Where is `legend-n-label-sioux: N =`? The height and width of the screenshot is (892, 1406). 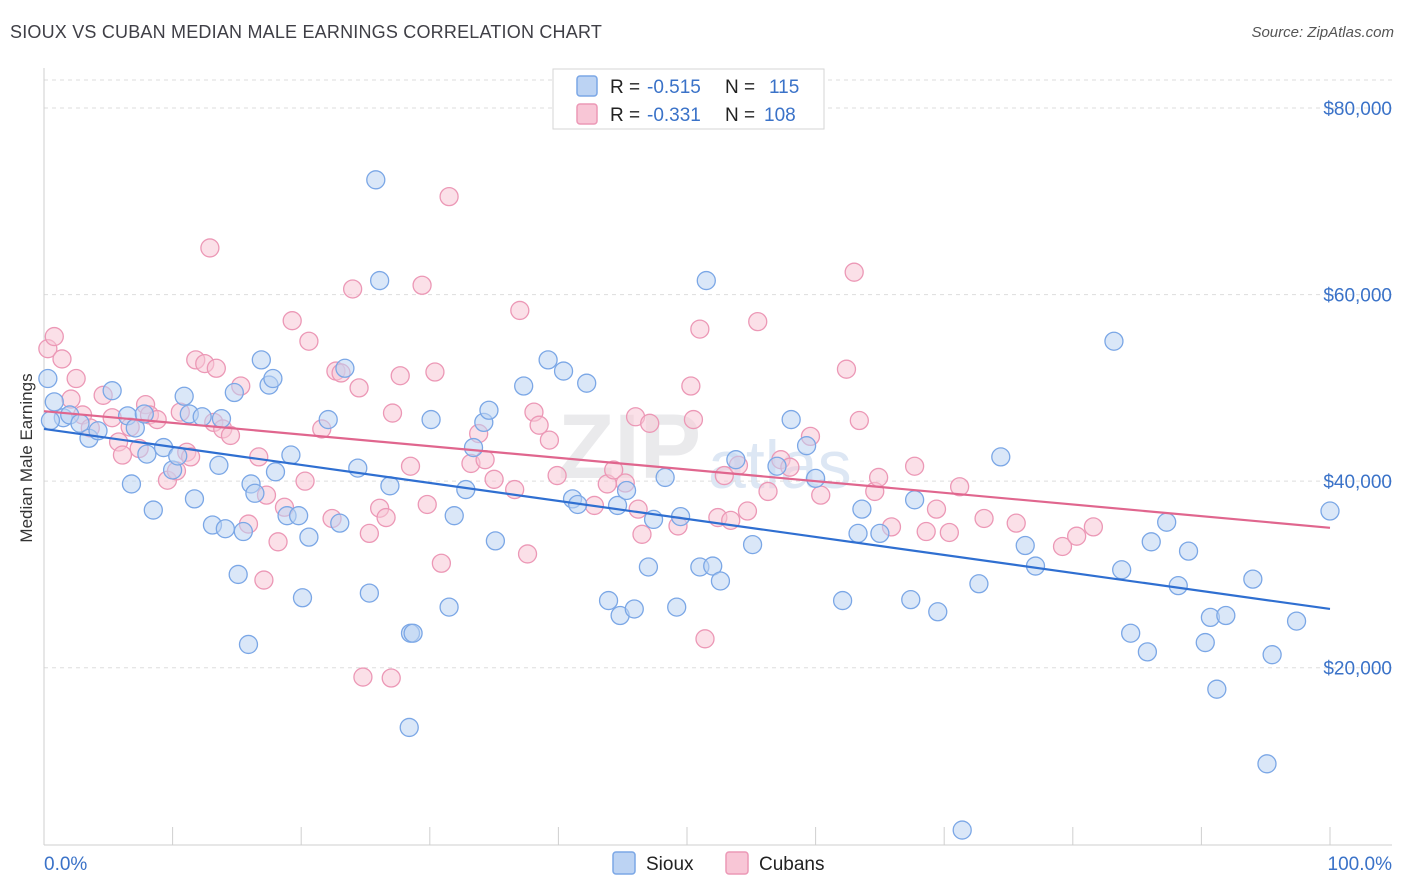 legend-n-label-sioux: N = is located at coordinates (740, 87).